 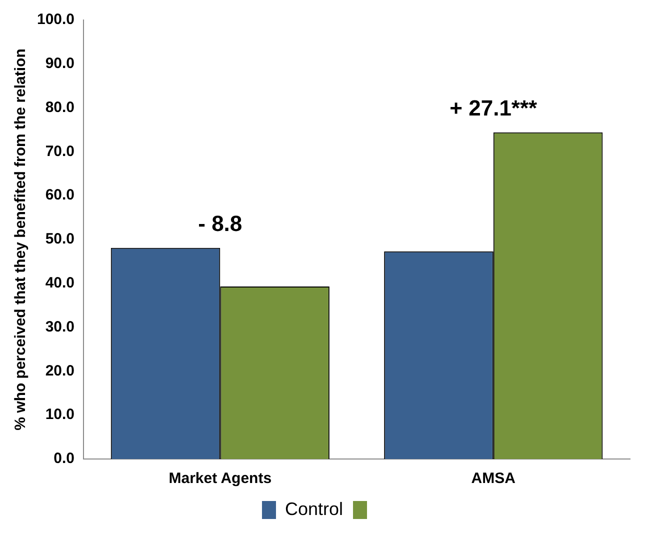 What do you see at coordinates (60, 283) in the screenshot?
I see `y-tick-label: 40.0` at bounding box center [60, 283].